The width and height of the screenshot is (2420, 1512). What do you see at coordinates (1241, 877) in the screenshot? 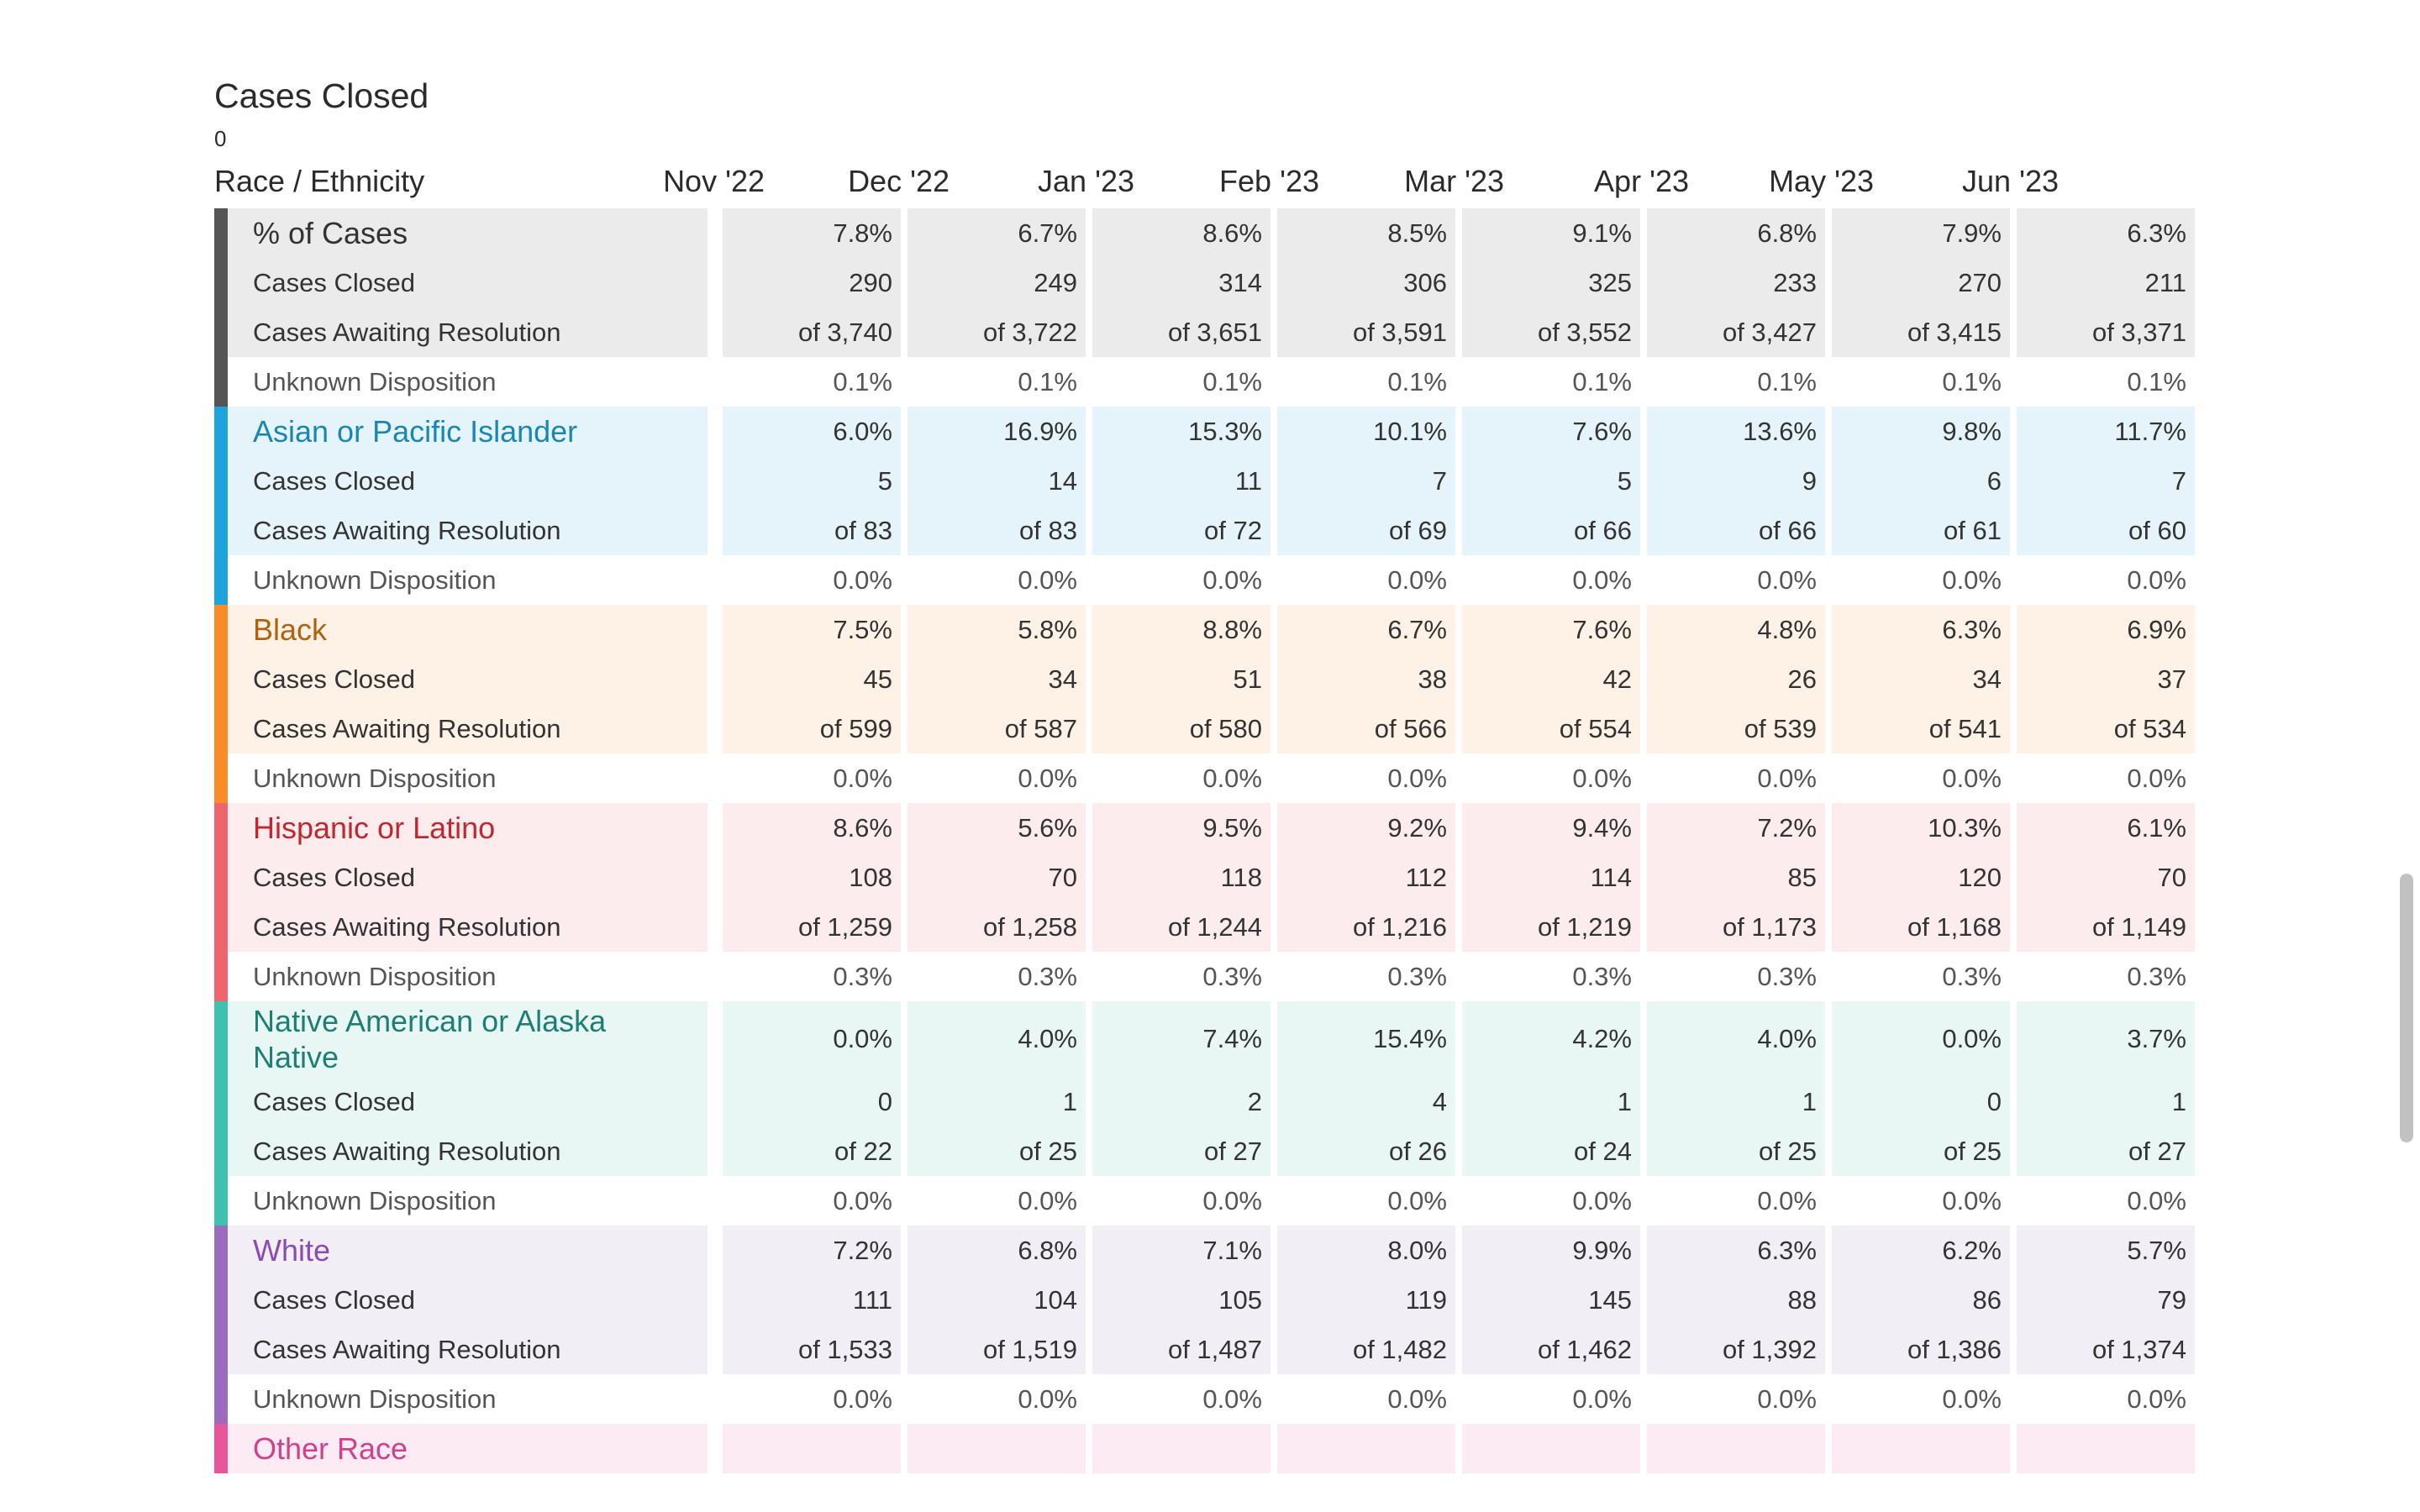
I see `value-cell-closed: 118` at bounding box center [1241, 877].